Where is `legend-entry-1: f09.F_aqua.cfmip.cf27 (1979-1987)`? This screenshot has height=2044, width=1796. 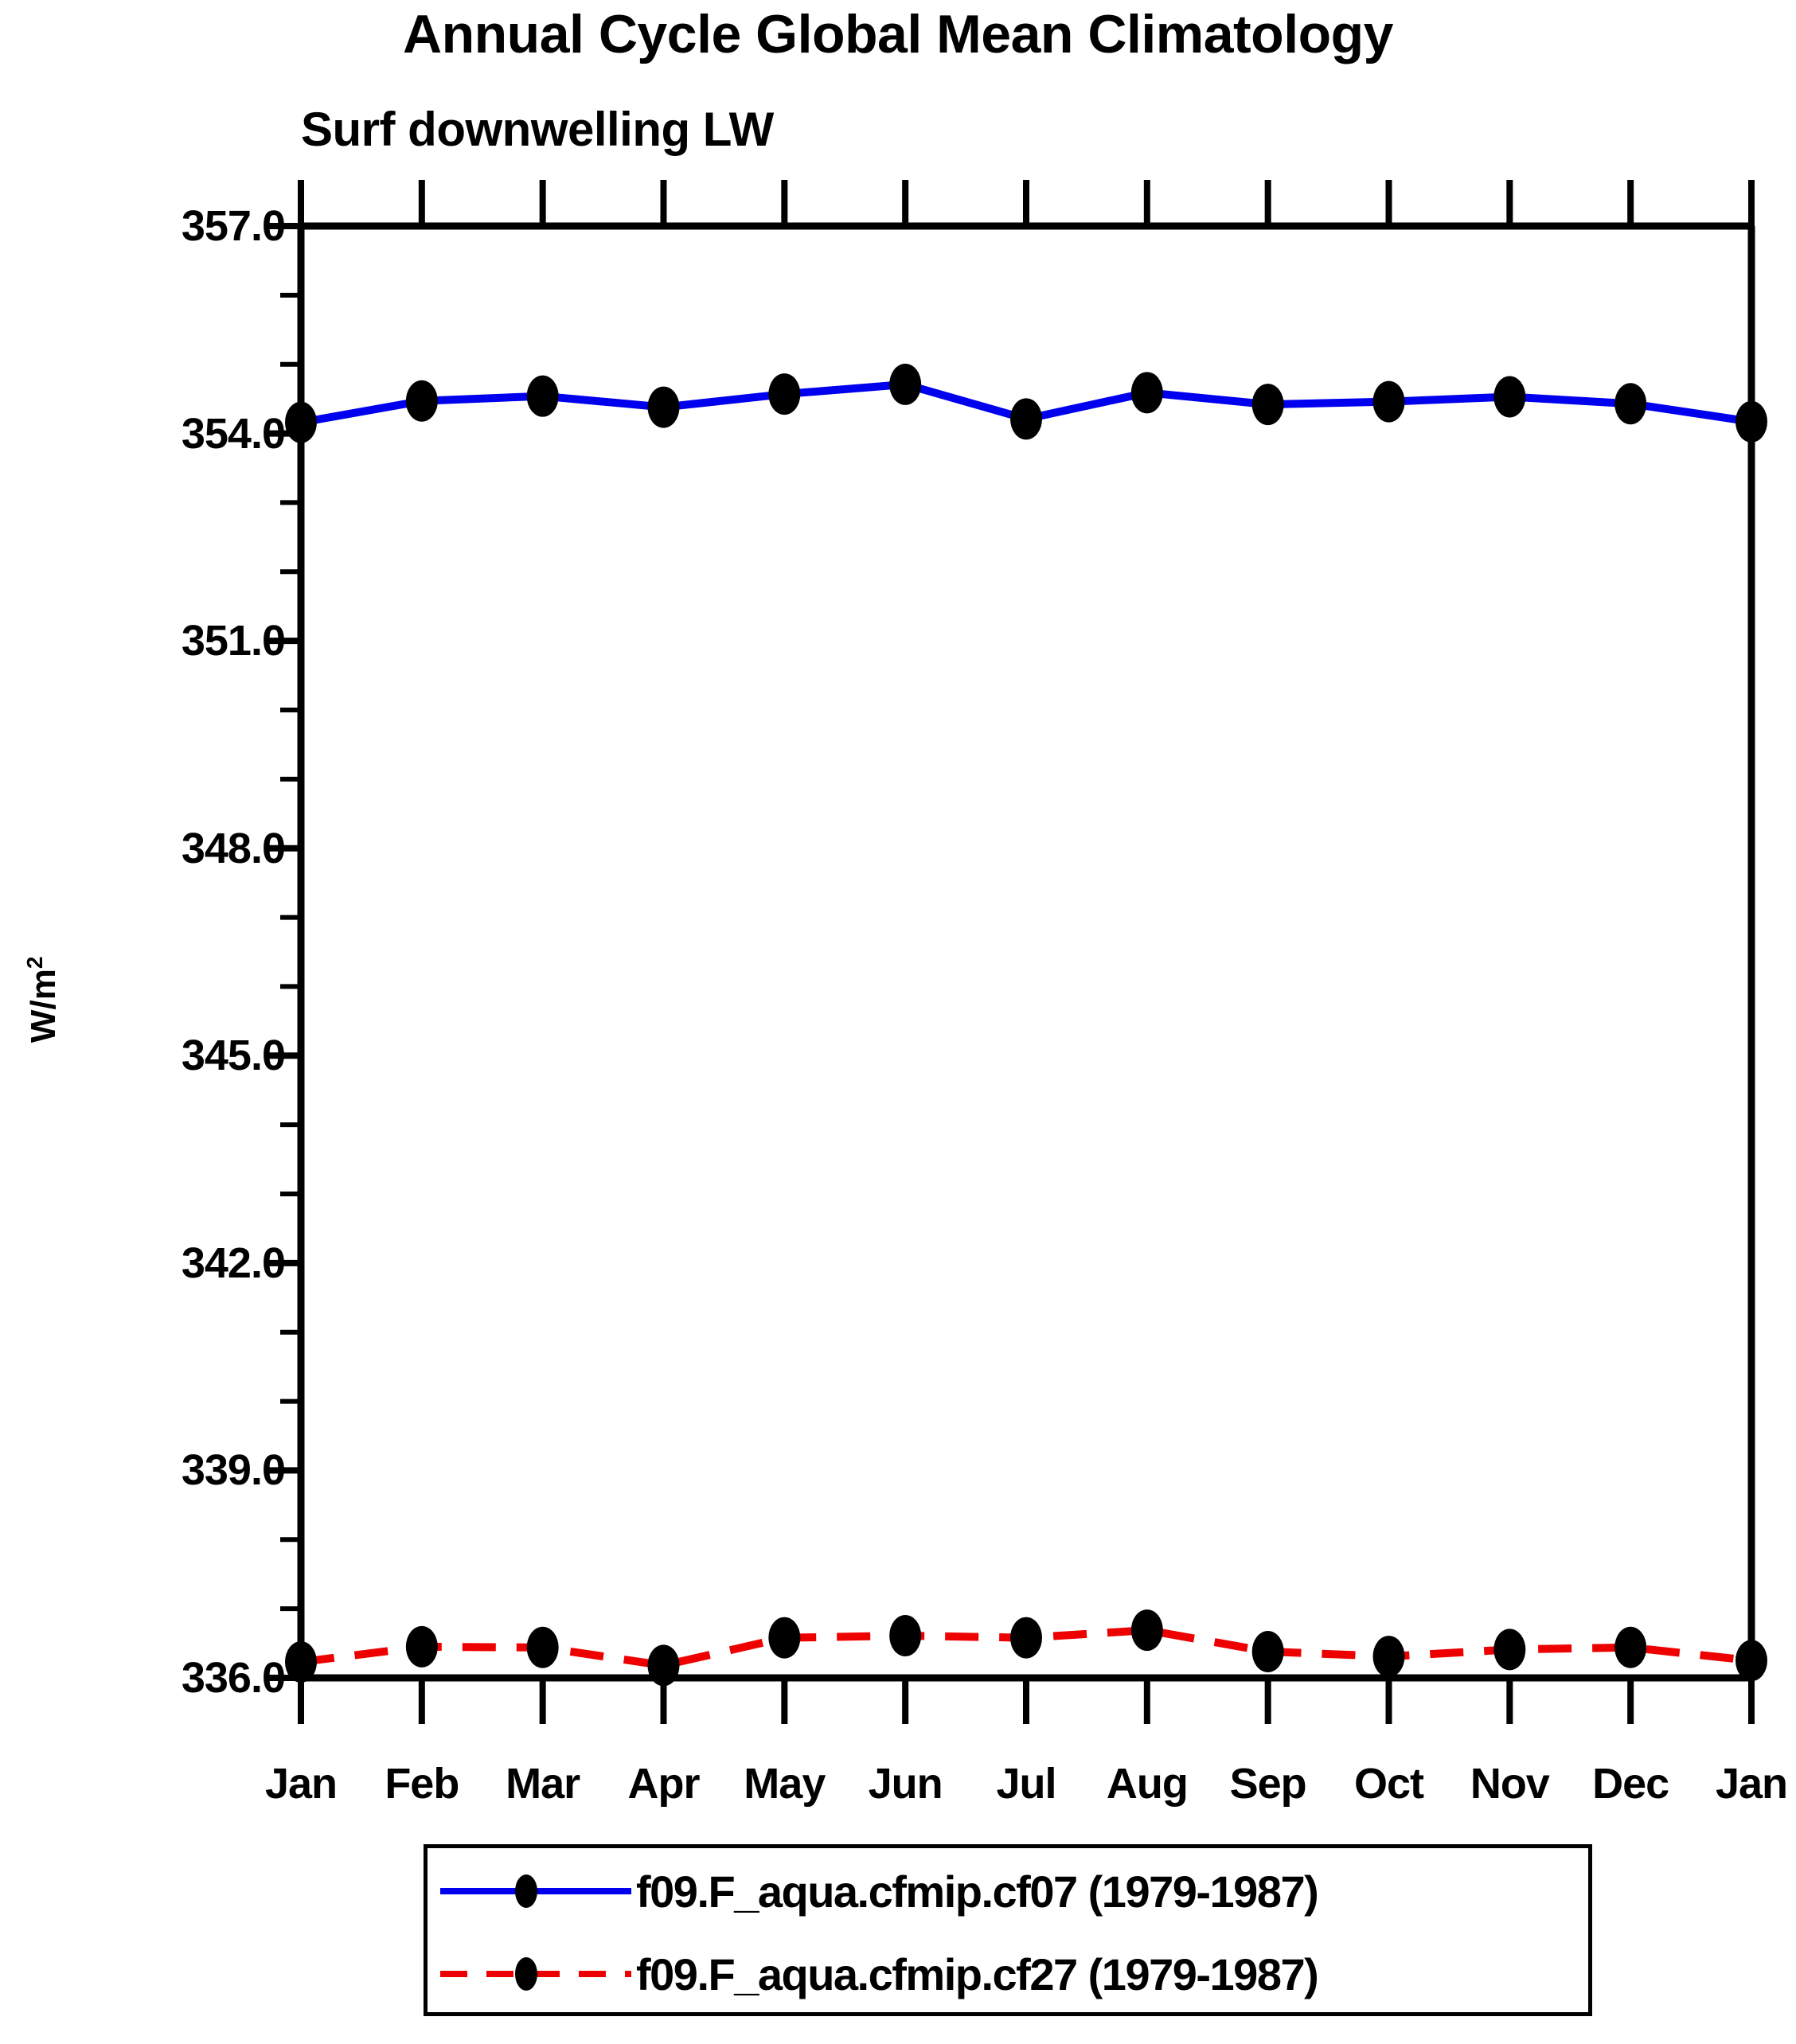
legend-entry-1: f09.F_aqua.cfmip.cf27 (1979-1987) is located at coordinates (1008, 1974).